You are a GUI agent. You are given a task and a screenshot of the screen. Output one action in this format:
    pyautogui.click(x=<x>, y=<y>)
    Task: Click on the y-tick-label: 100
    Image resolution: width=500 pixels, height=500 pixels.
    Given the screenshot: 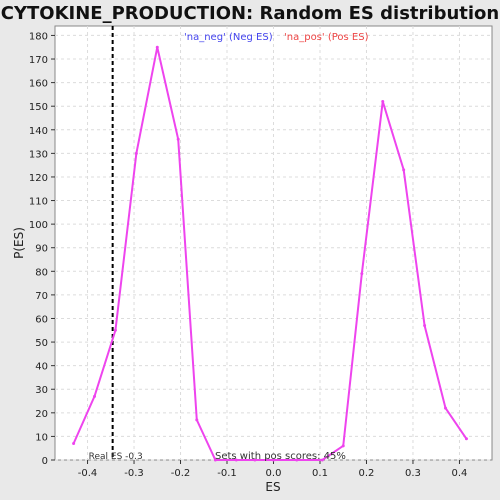 What is the action you would take?
    pyautogui.click(x=38, y=225)
    